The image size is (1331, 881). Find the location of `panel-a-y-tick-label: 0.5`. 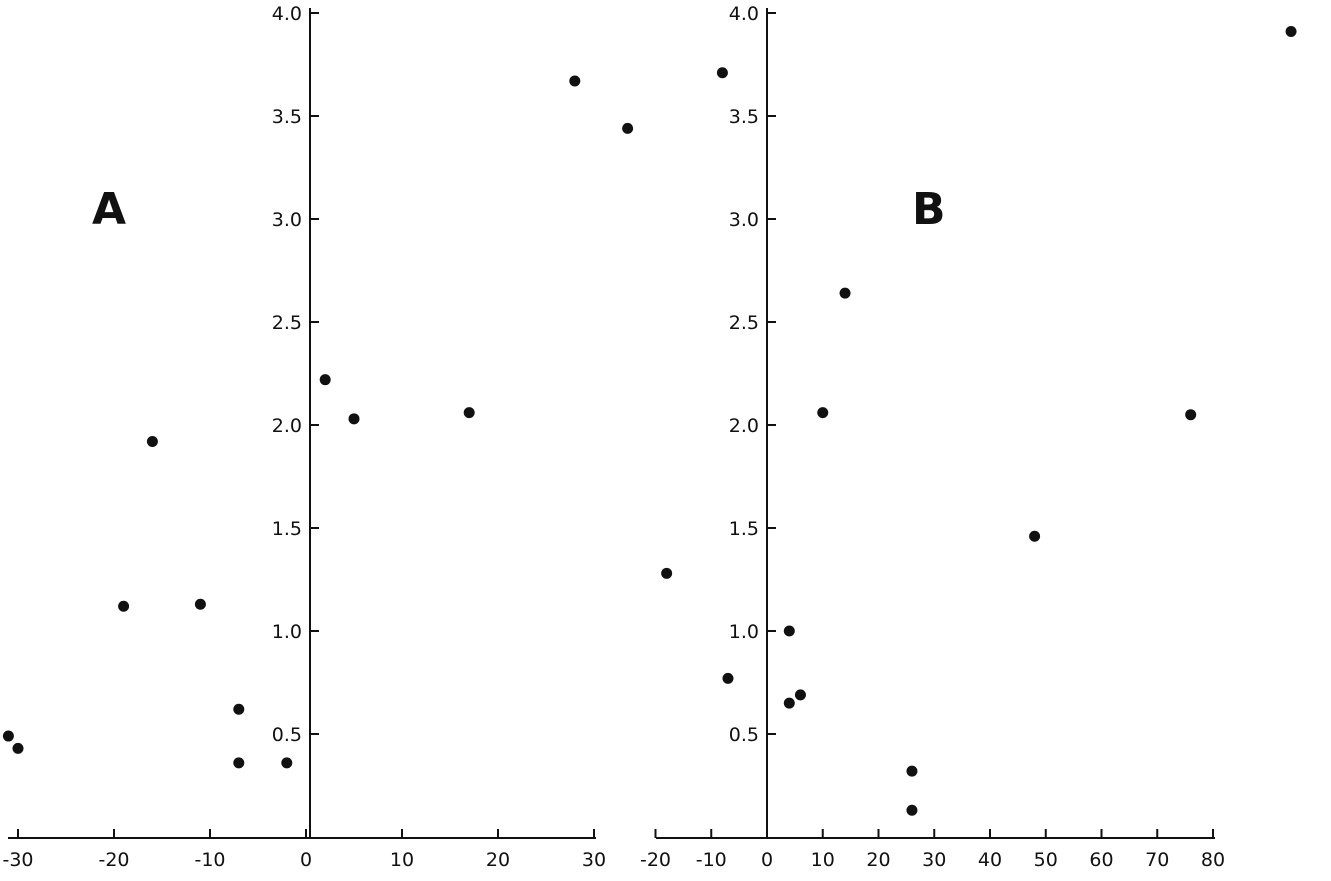

panel-a-y-tick-label: 0.5 is located at coordinates (287, 735).